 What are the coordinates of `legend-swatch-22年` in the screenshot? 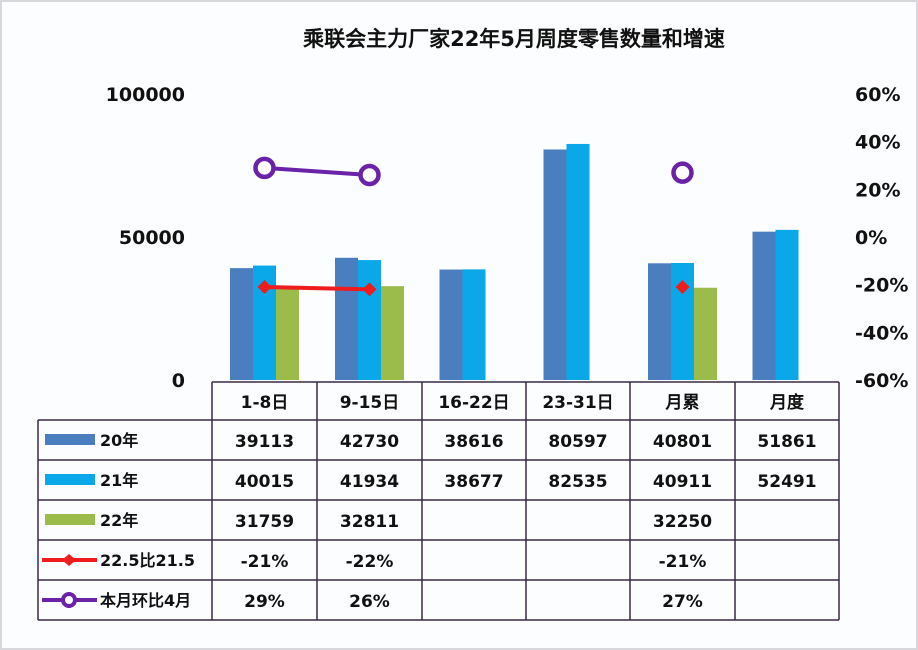 It's located at (70, 519).